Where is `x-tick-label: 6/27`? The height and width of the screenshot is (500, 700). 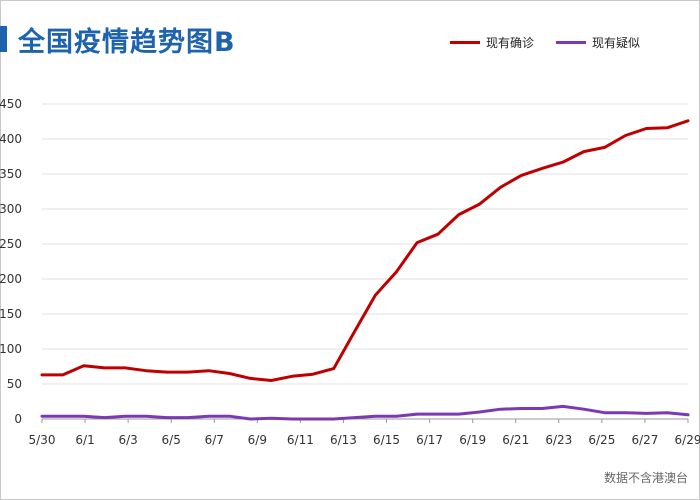
x-tick-label: 6/27 is located at coordinates (644, 440).